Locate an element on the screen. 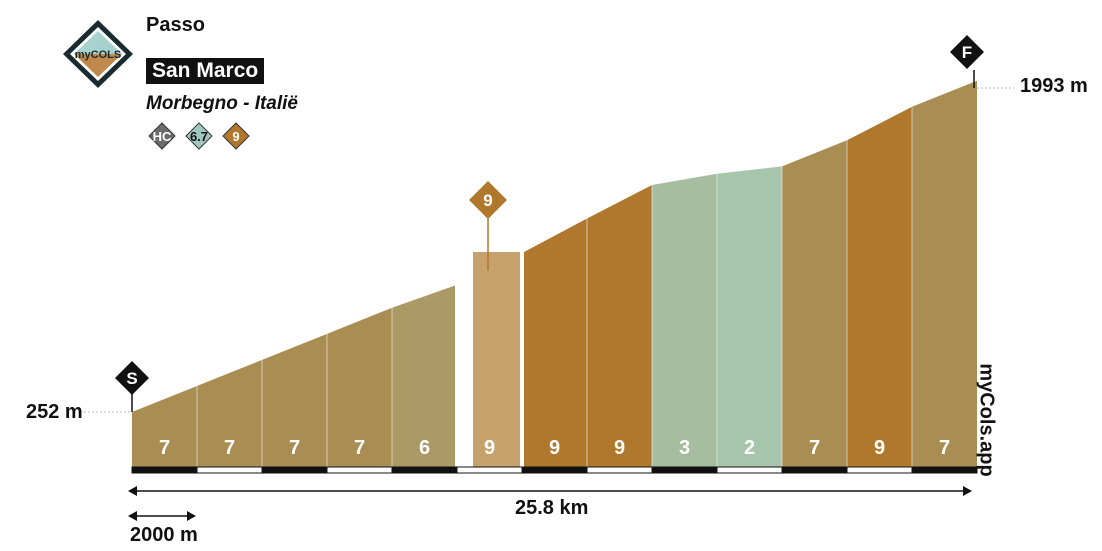  badge-label: 6.7 is located at coordinates (199, 136).